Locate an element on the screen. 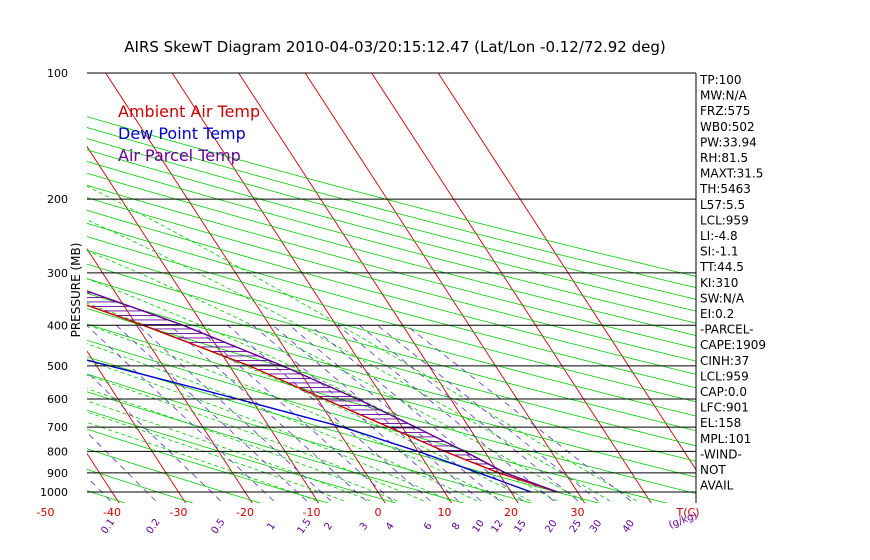 Image resolution: width=870 pixels, height=560 pixels. pressure-tick-label: 100 is located at coordinates (57, 73).